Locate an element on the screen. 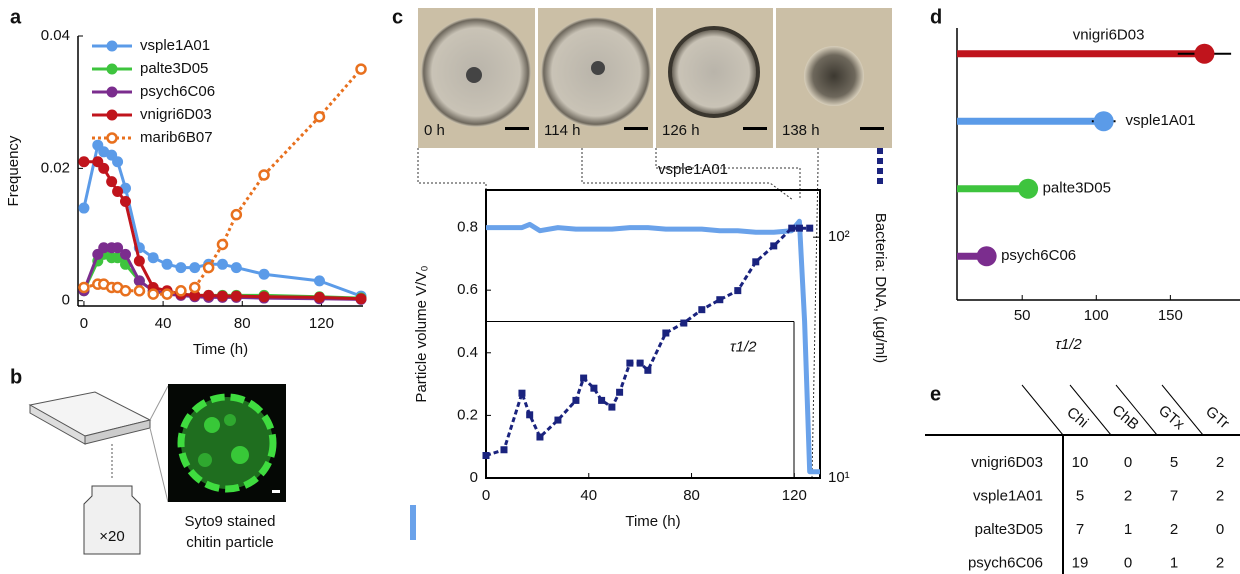  y2-tick-label: 10² is located at coordinates (839, 236).